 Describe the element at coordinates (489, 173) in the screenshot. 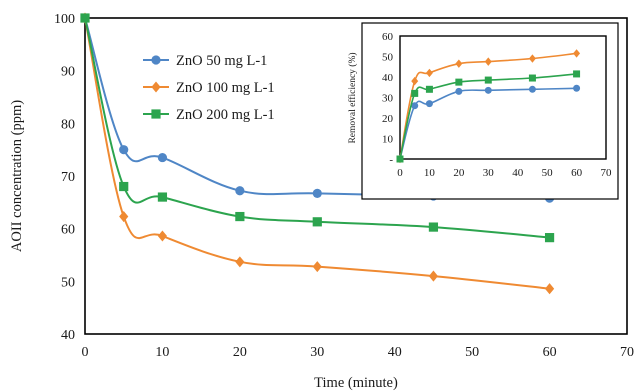

I see `inset-x-tick-label: 30` at that location.